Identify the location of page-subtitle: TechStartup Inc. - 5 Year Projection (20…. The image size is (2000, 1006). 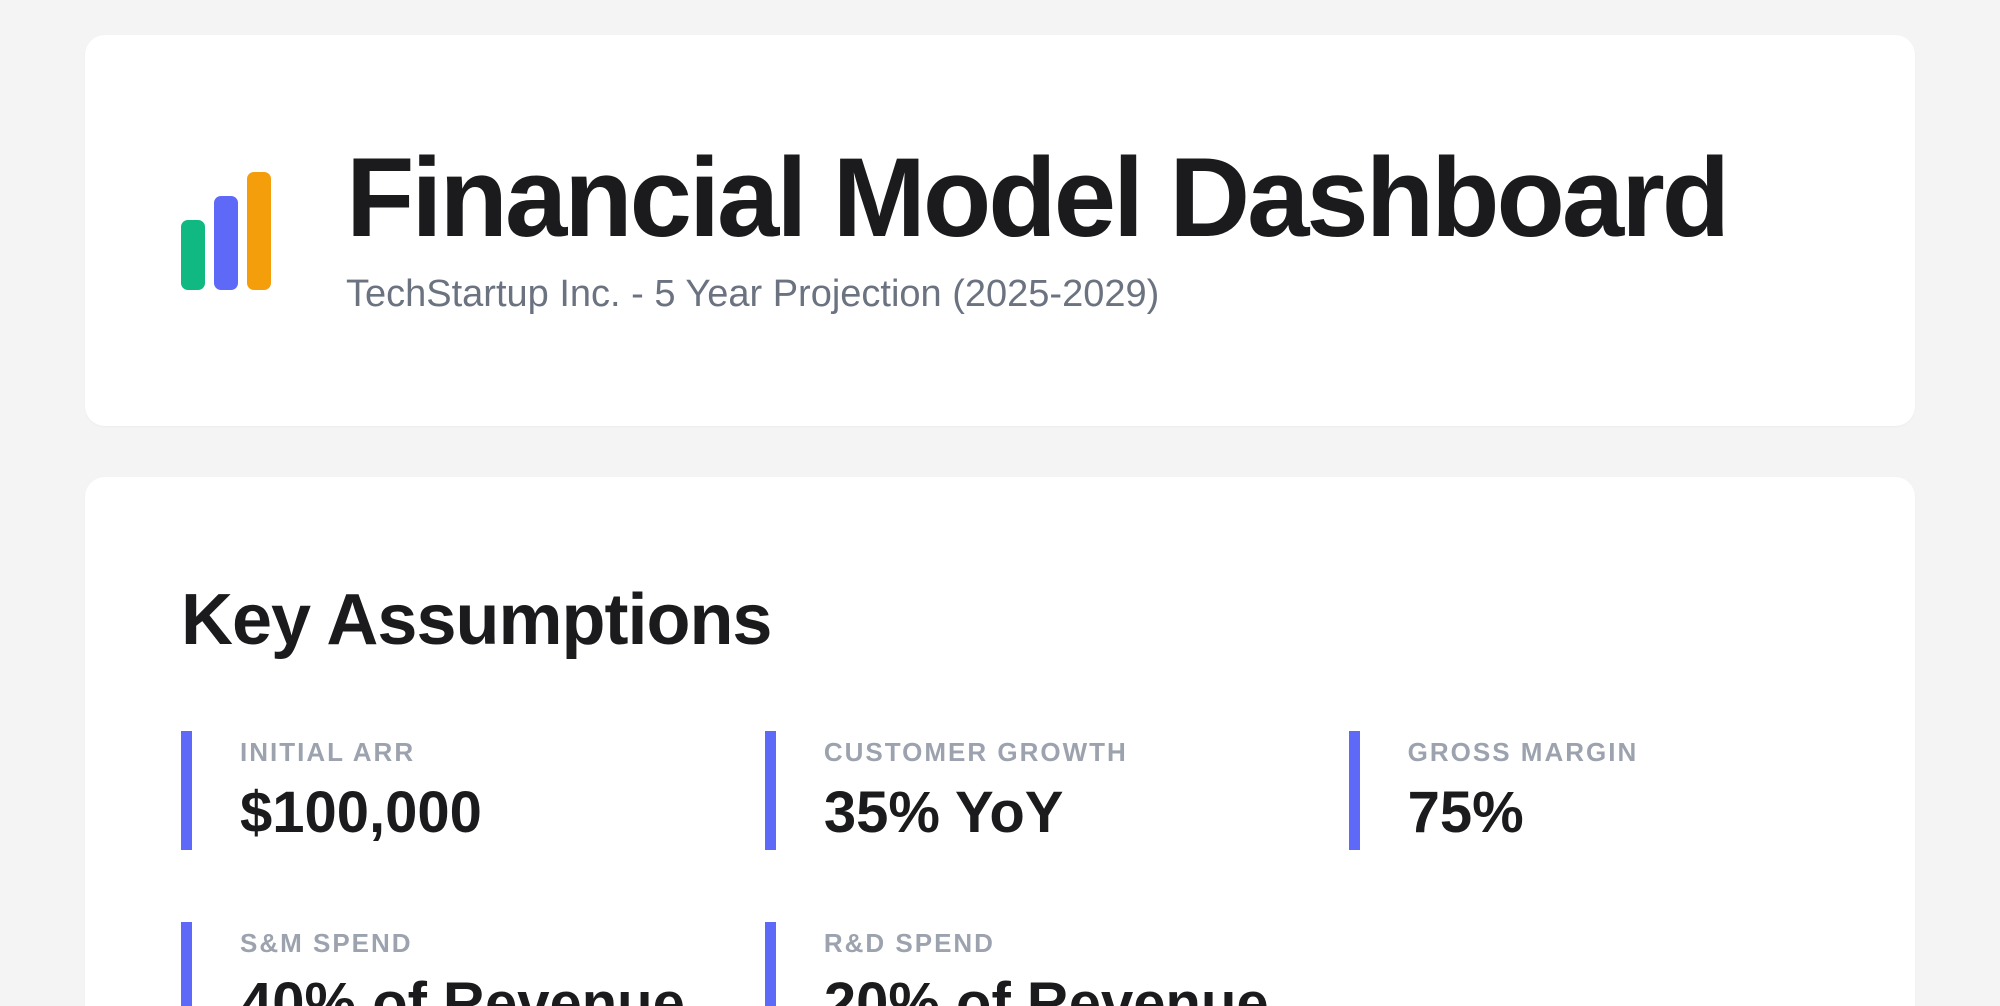
(753, 293).